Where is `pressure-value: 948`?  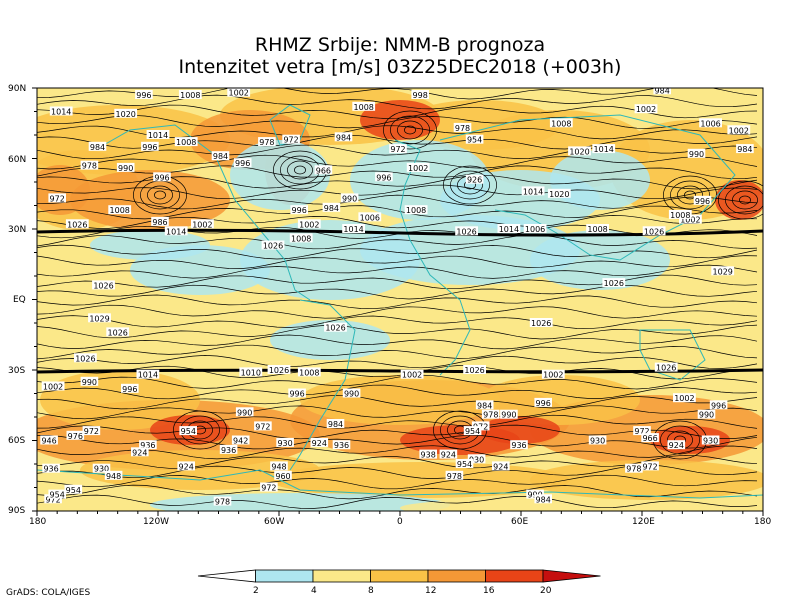 pressure-value: 948 is located at coordinates (113, 476).